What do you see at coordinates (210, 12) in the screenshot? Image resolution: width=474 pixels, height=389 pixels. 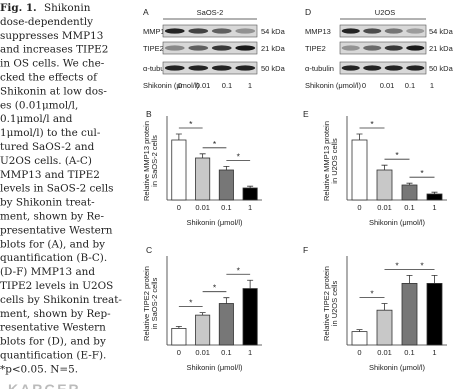 I see `cell-line: SaOS-2` at bounding box center [210, 12].